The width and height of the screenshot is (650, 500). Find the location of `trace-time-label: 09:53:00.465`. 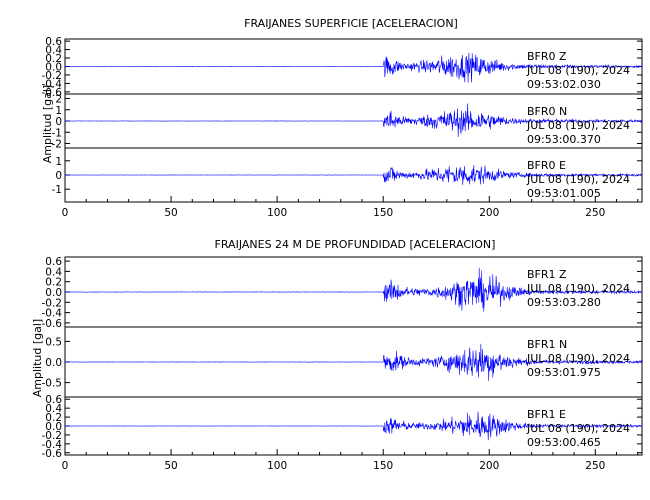

trace-time-label: 09:53:00.465 is located at coordinates (564, 442).